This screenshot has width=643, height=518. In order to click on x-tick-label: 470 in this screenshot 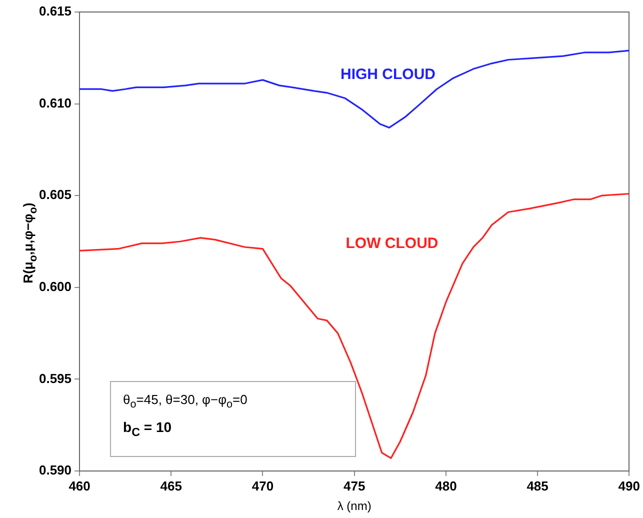, I will do `click(263, 486)`.